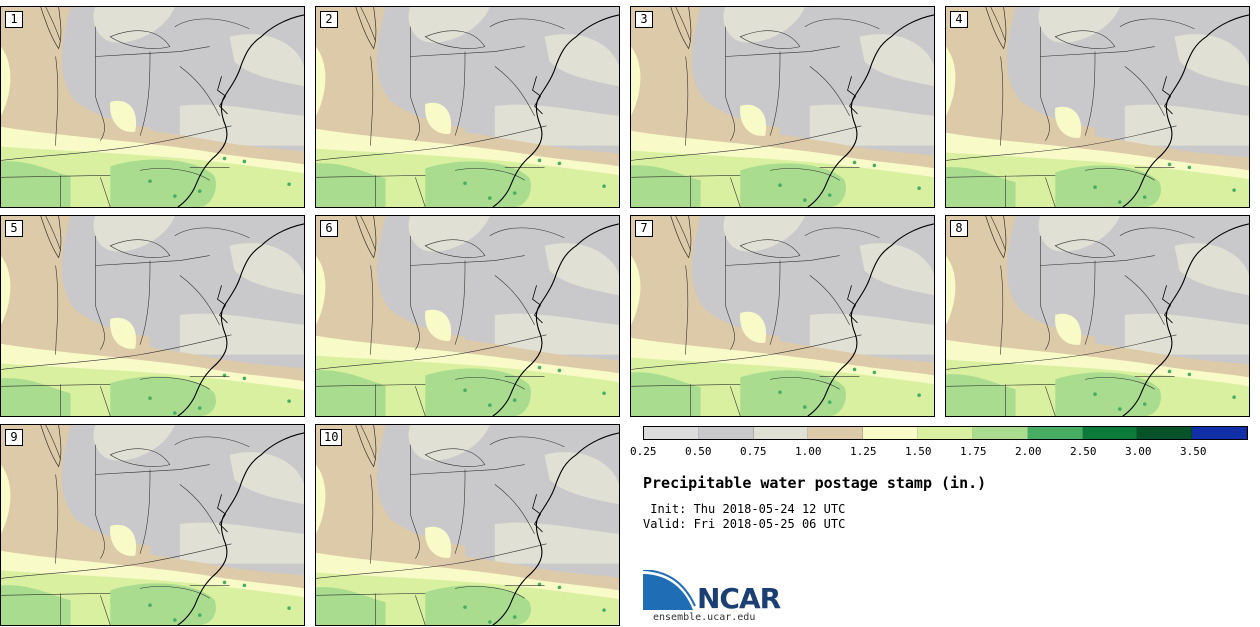 This screenshot has width=1260, height=627. Describe the element at coordinates (644, 19) in the screenshot. I see `panel-number: 3` at that location.